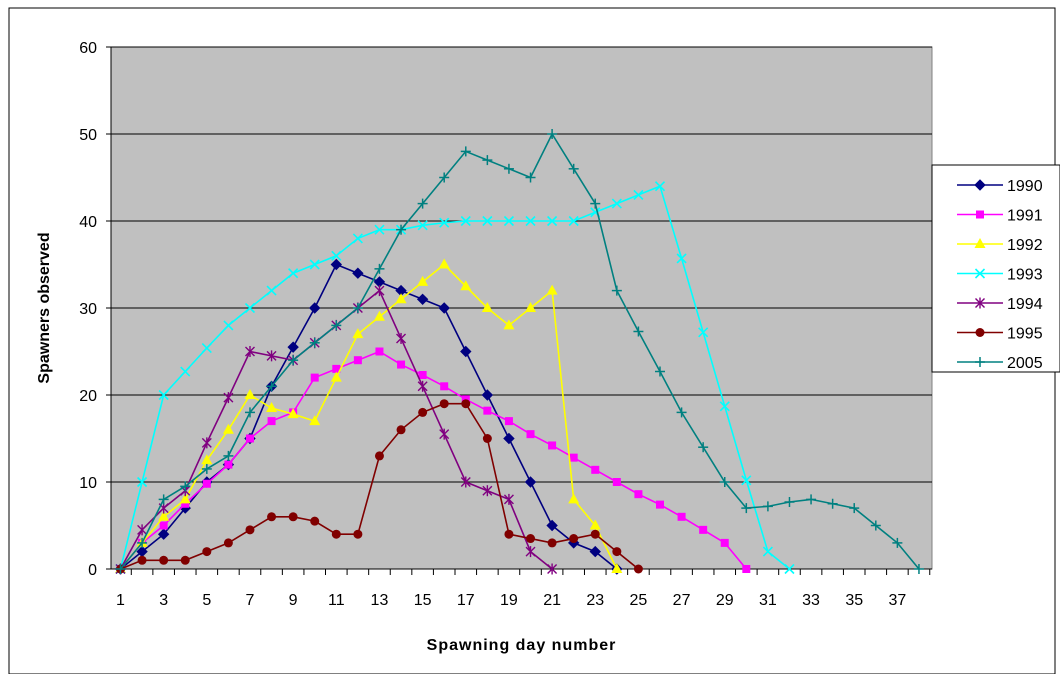 Image resolution: width=1060 pixels, height=674 pixels. I want to click on legend-label: 1995, so click(1025, 334).